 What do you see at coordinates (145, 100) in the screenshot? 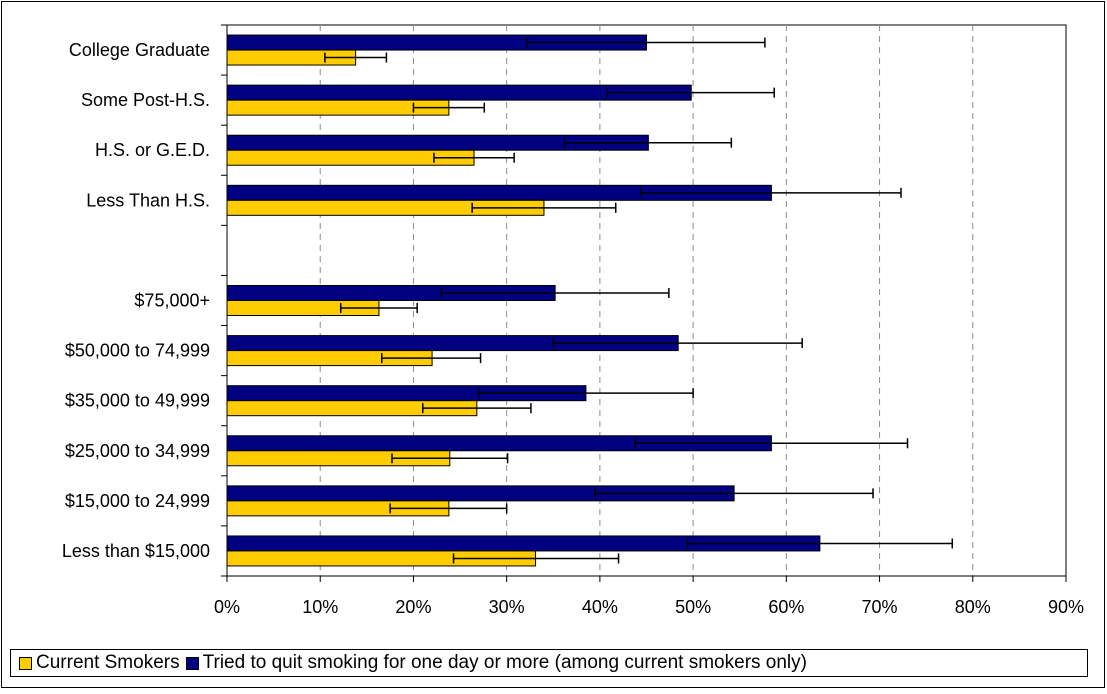
I see `y-tick-label: Some Post-H.S.` at bounding box center [145, 100].